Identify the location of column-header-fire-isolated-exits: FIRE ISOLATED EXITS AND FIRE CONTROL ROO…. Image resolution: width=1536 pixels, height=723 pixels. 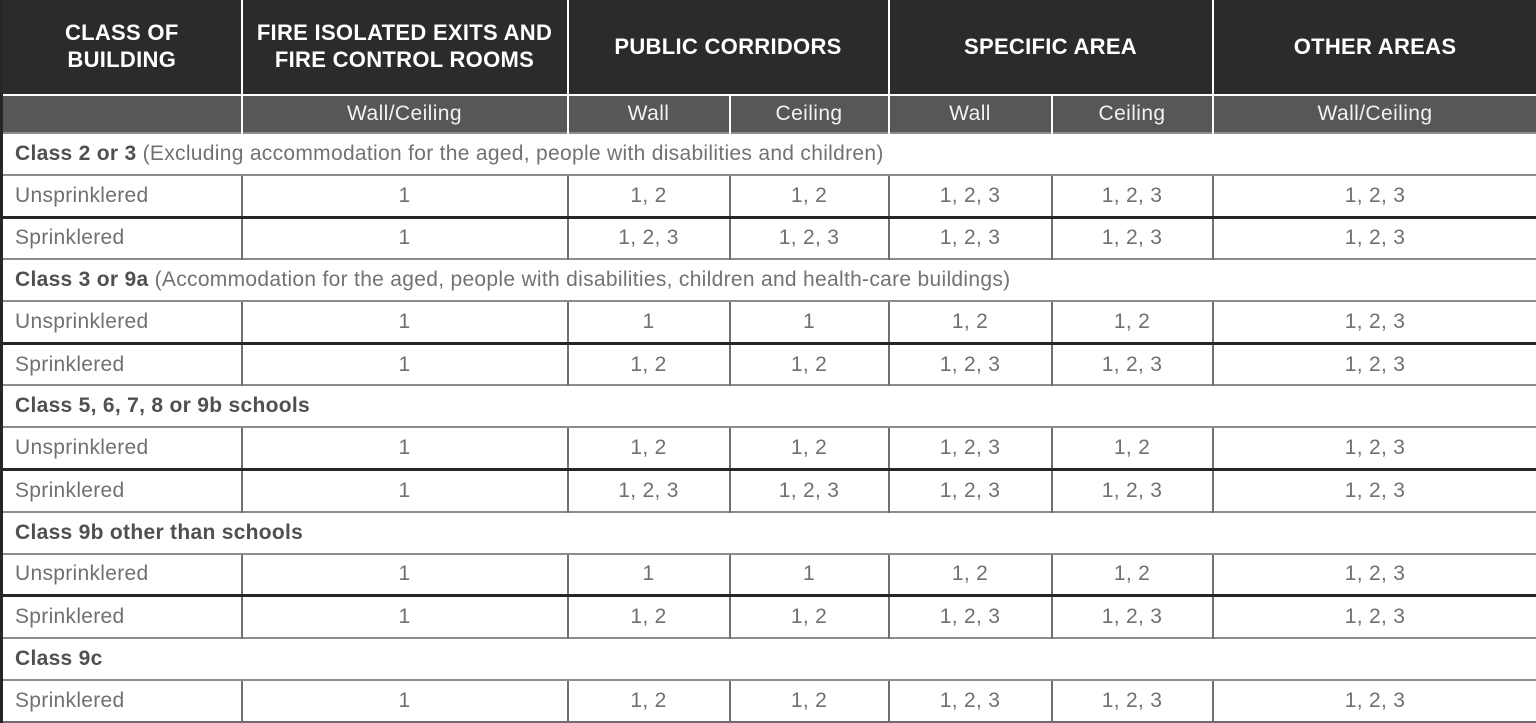
(404, 48).